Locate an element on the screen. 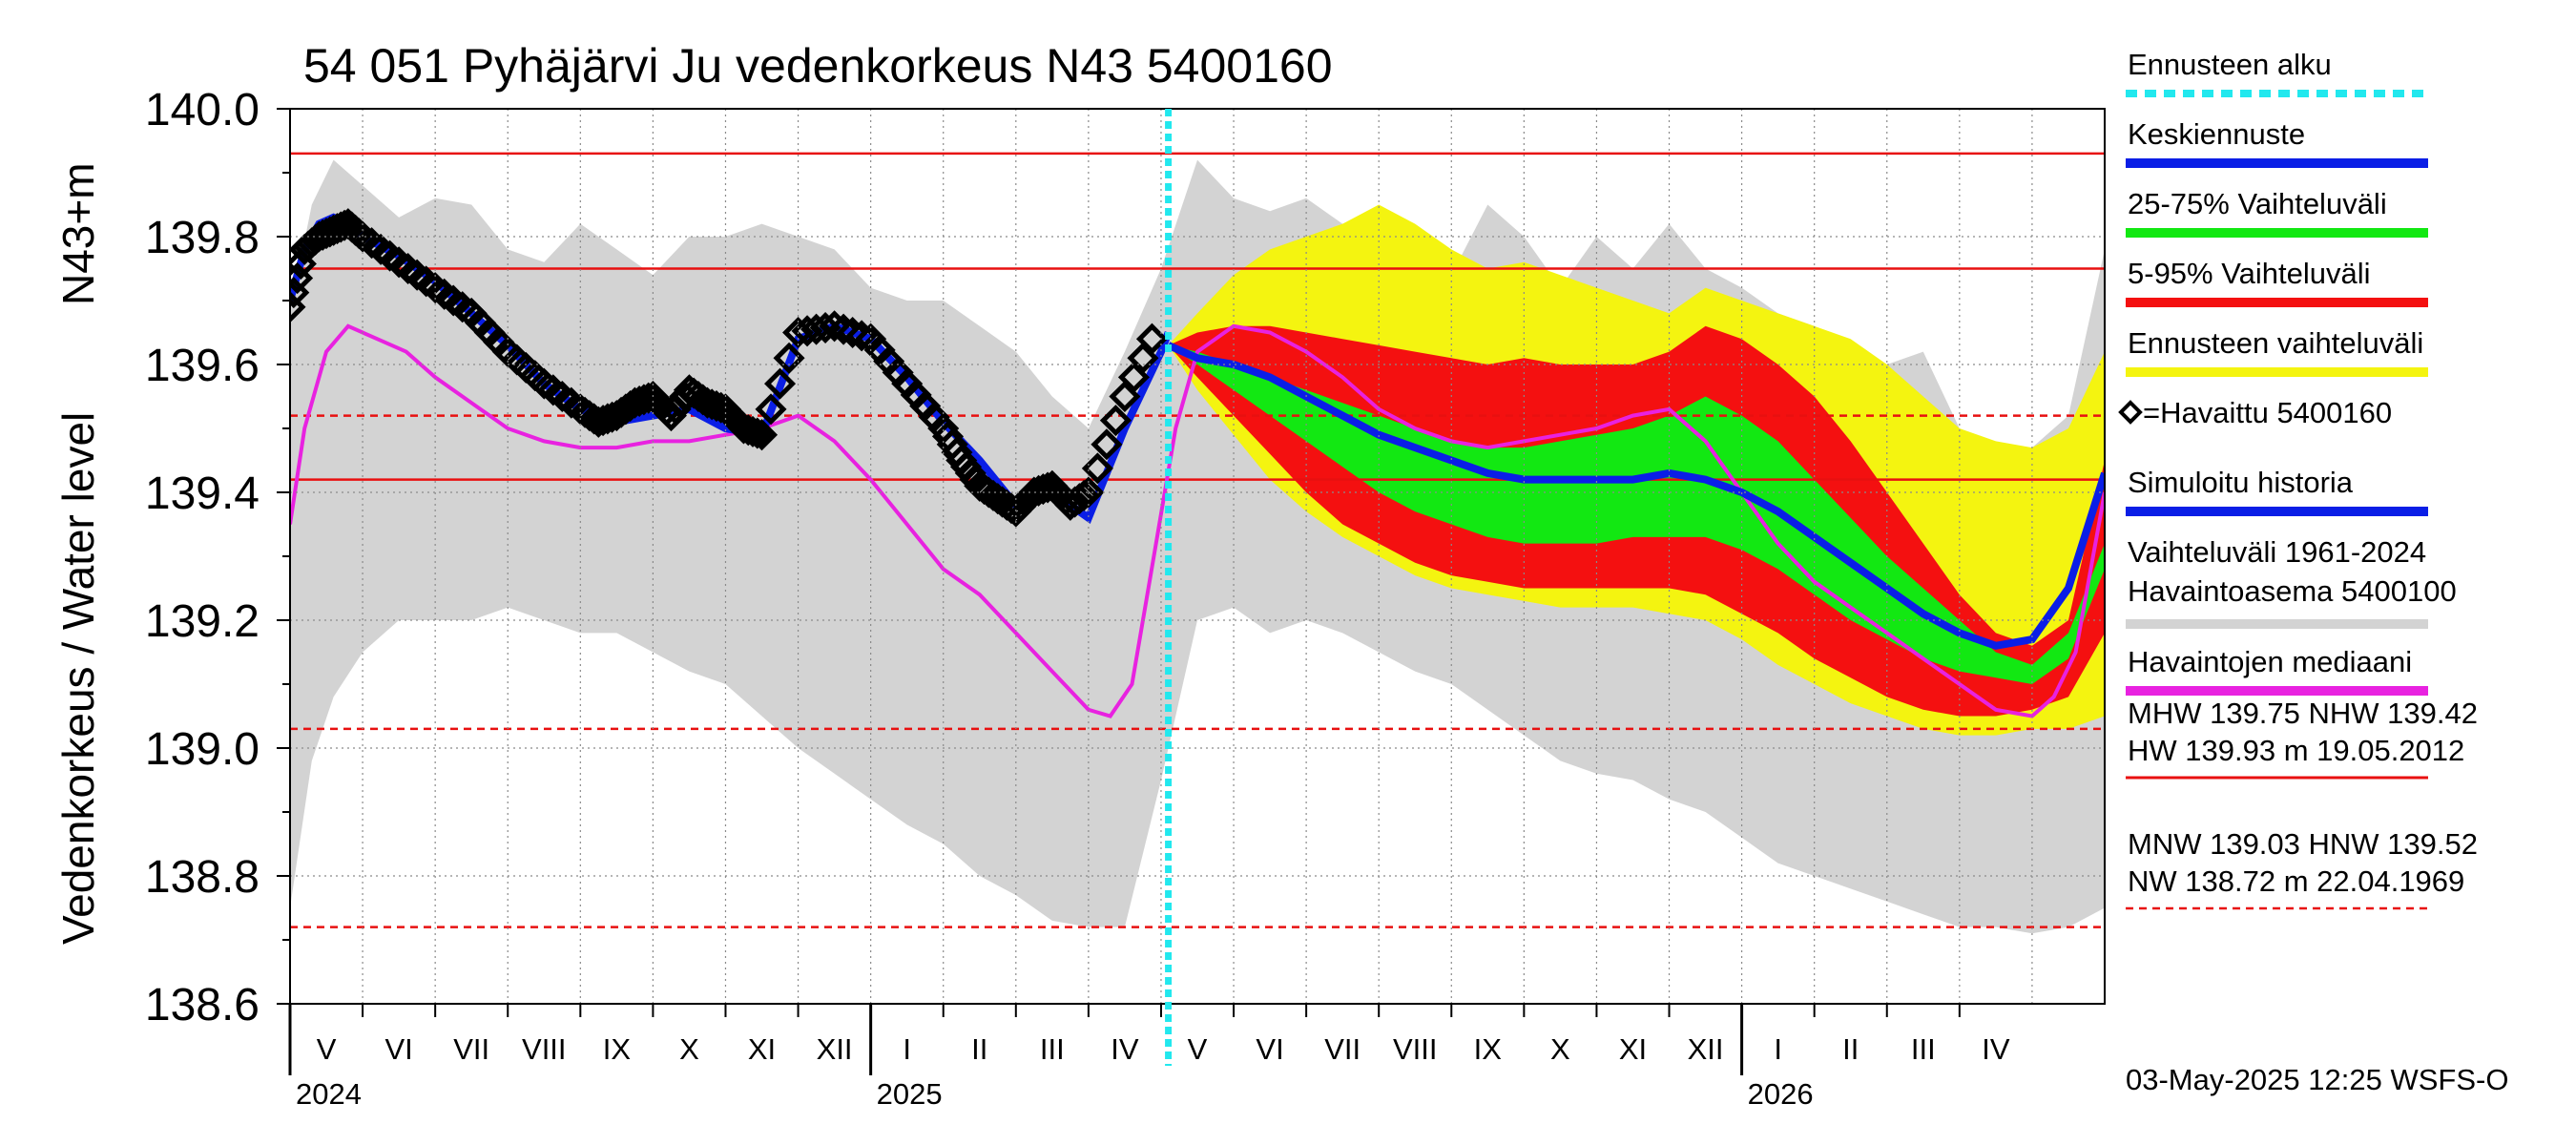 This screenshot has height=1145, width=2576. y-tick-label: 139.4 is located at coordinates (202, 493).